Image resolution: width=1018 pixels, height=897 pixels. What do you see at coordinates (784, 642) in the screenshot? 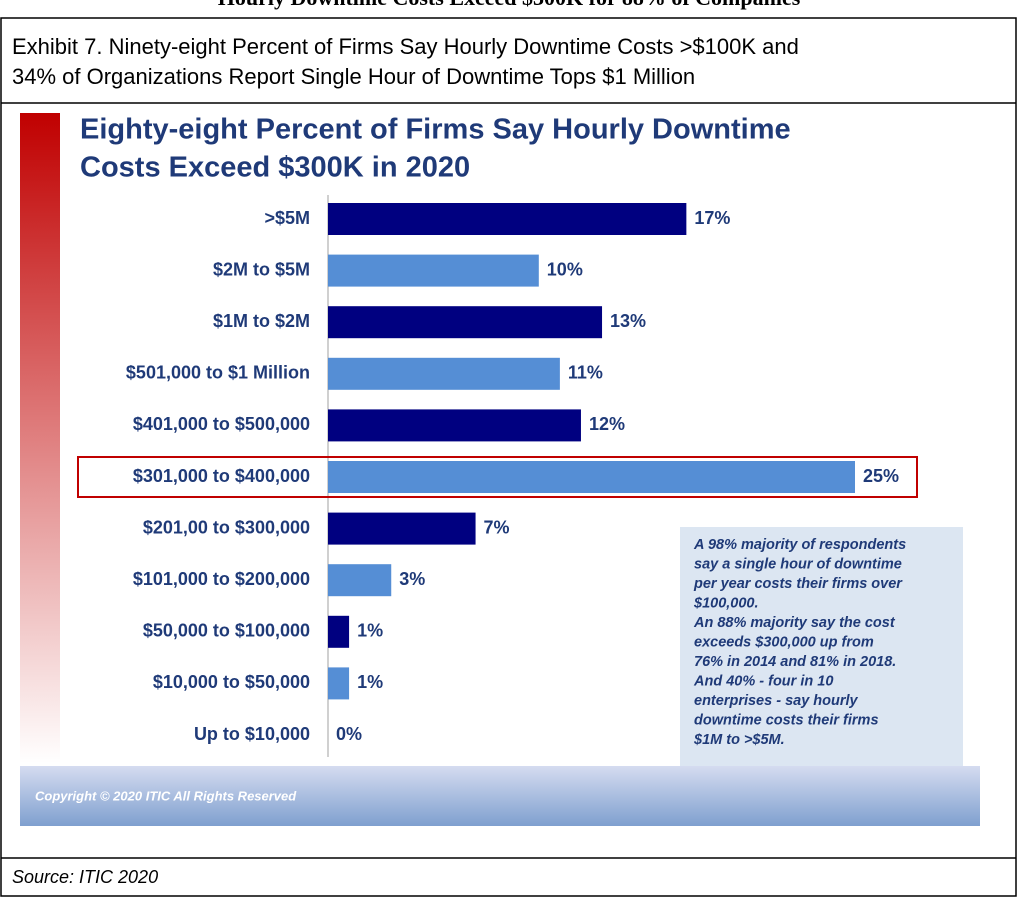
I see `note-text: exceeds $300,000 up from` at bounding box center [784, 642].